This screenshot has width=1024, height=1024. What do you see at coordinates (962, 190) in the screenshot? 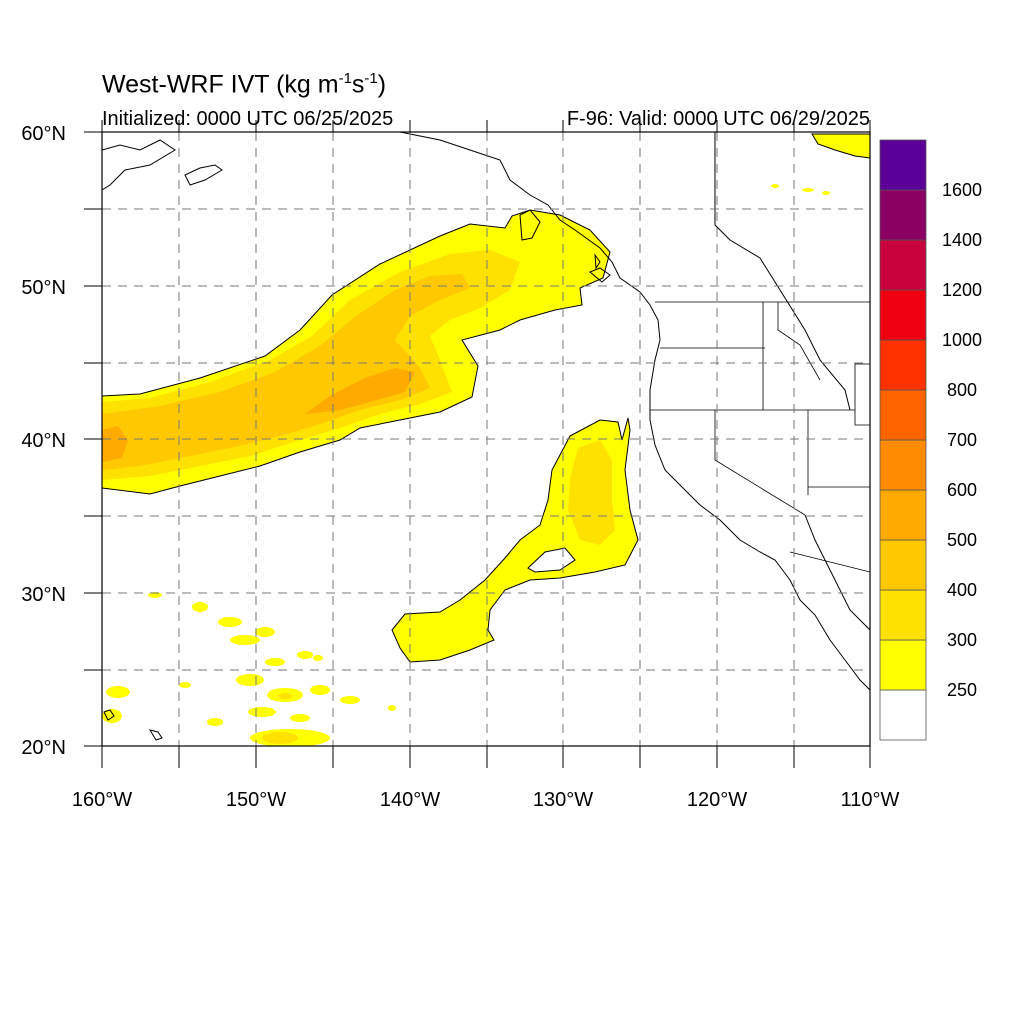
I see `colorbar-level-label: 1600` at bounding box center [962, 190].